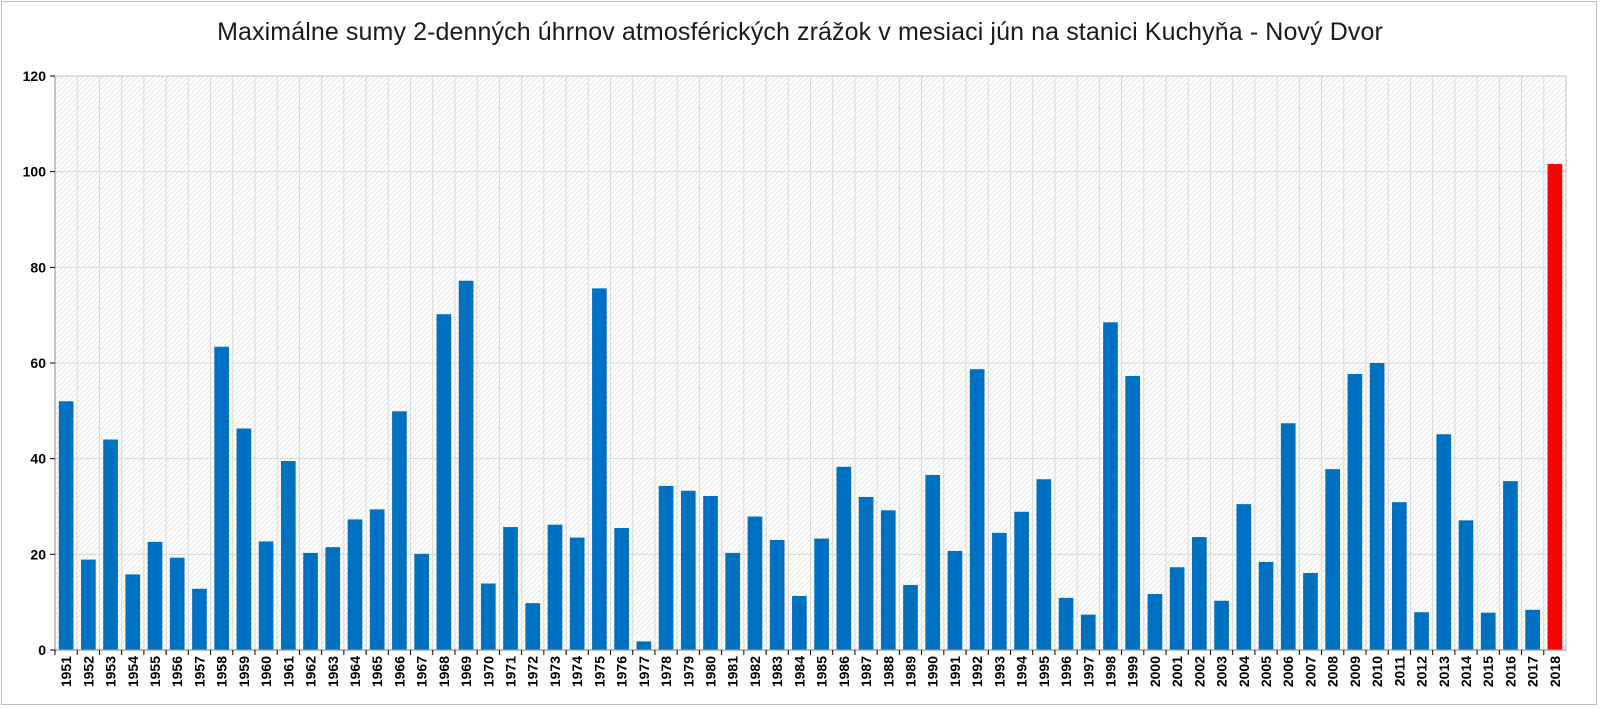 This screenshot has width=1600, height=708. Describe the element at coordinates (1555, 671) in the screenshot. I see `x-tick-label-2018: 2018` at that location.